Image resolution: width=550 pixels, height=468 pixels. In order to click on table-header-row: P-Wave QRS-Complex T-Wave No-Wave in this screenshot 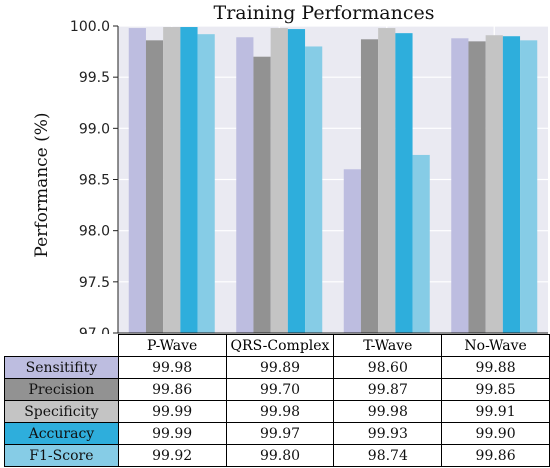, I will do `click(277, 345)`.